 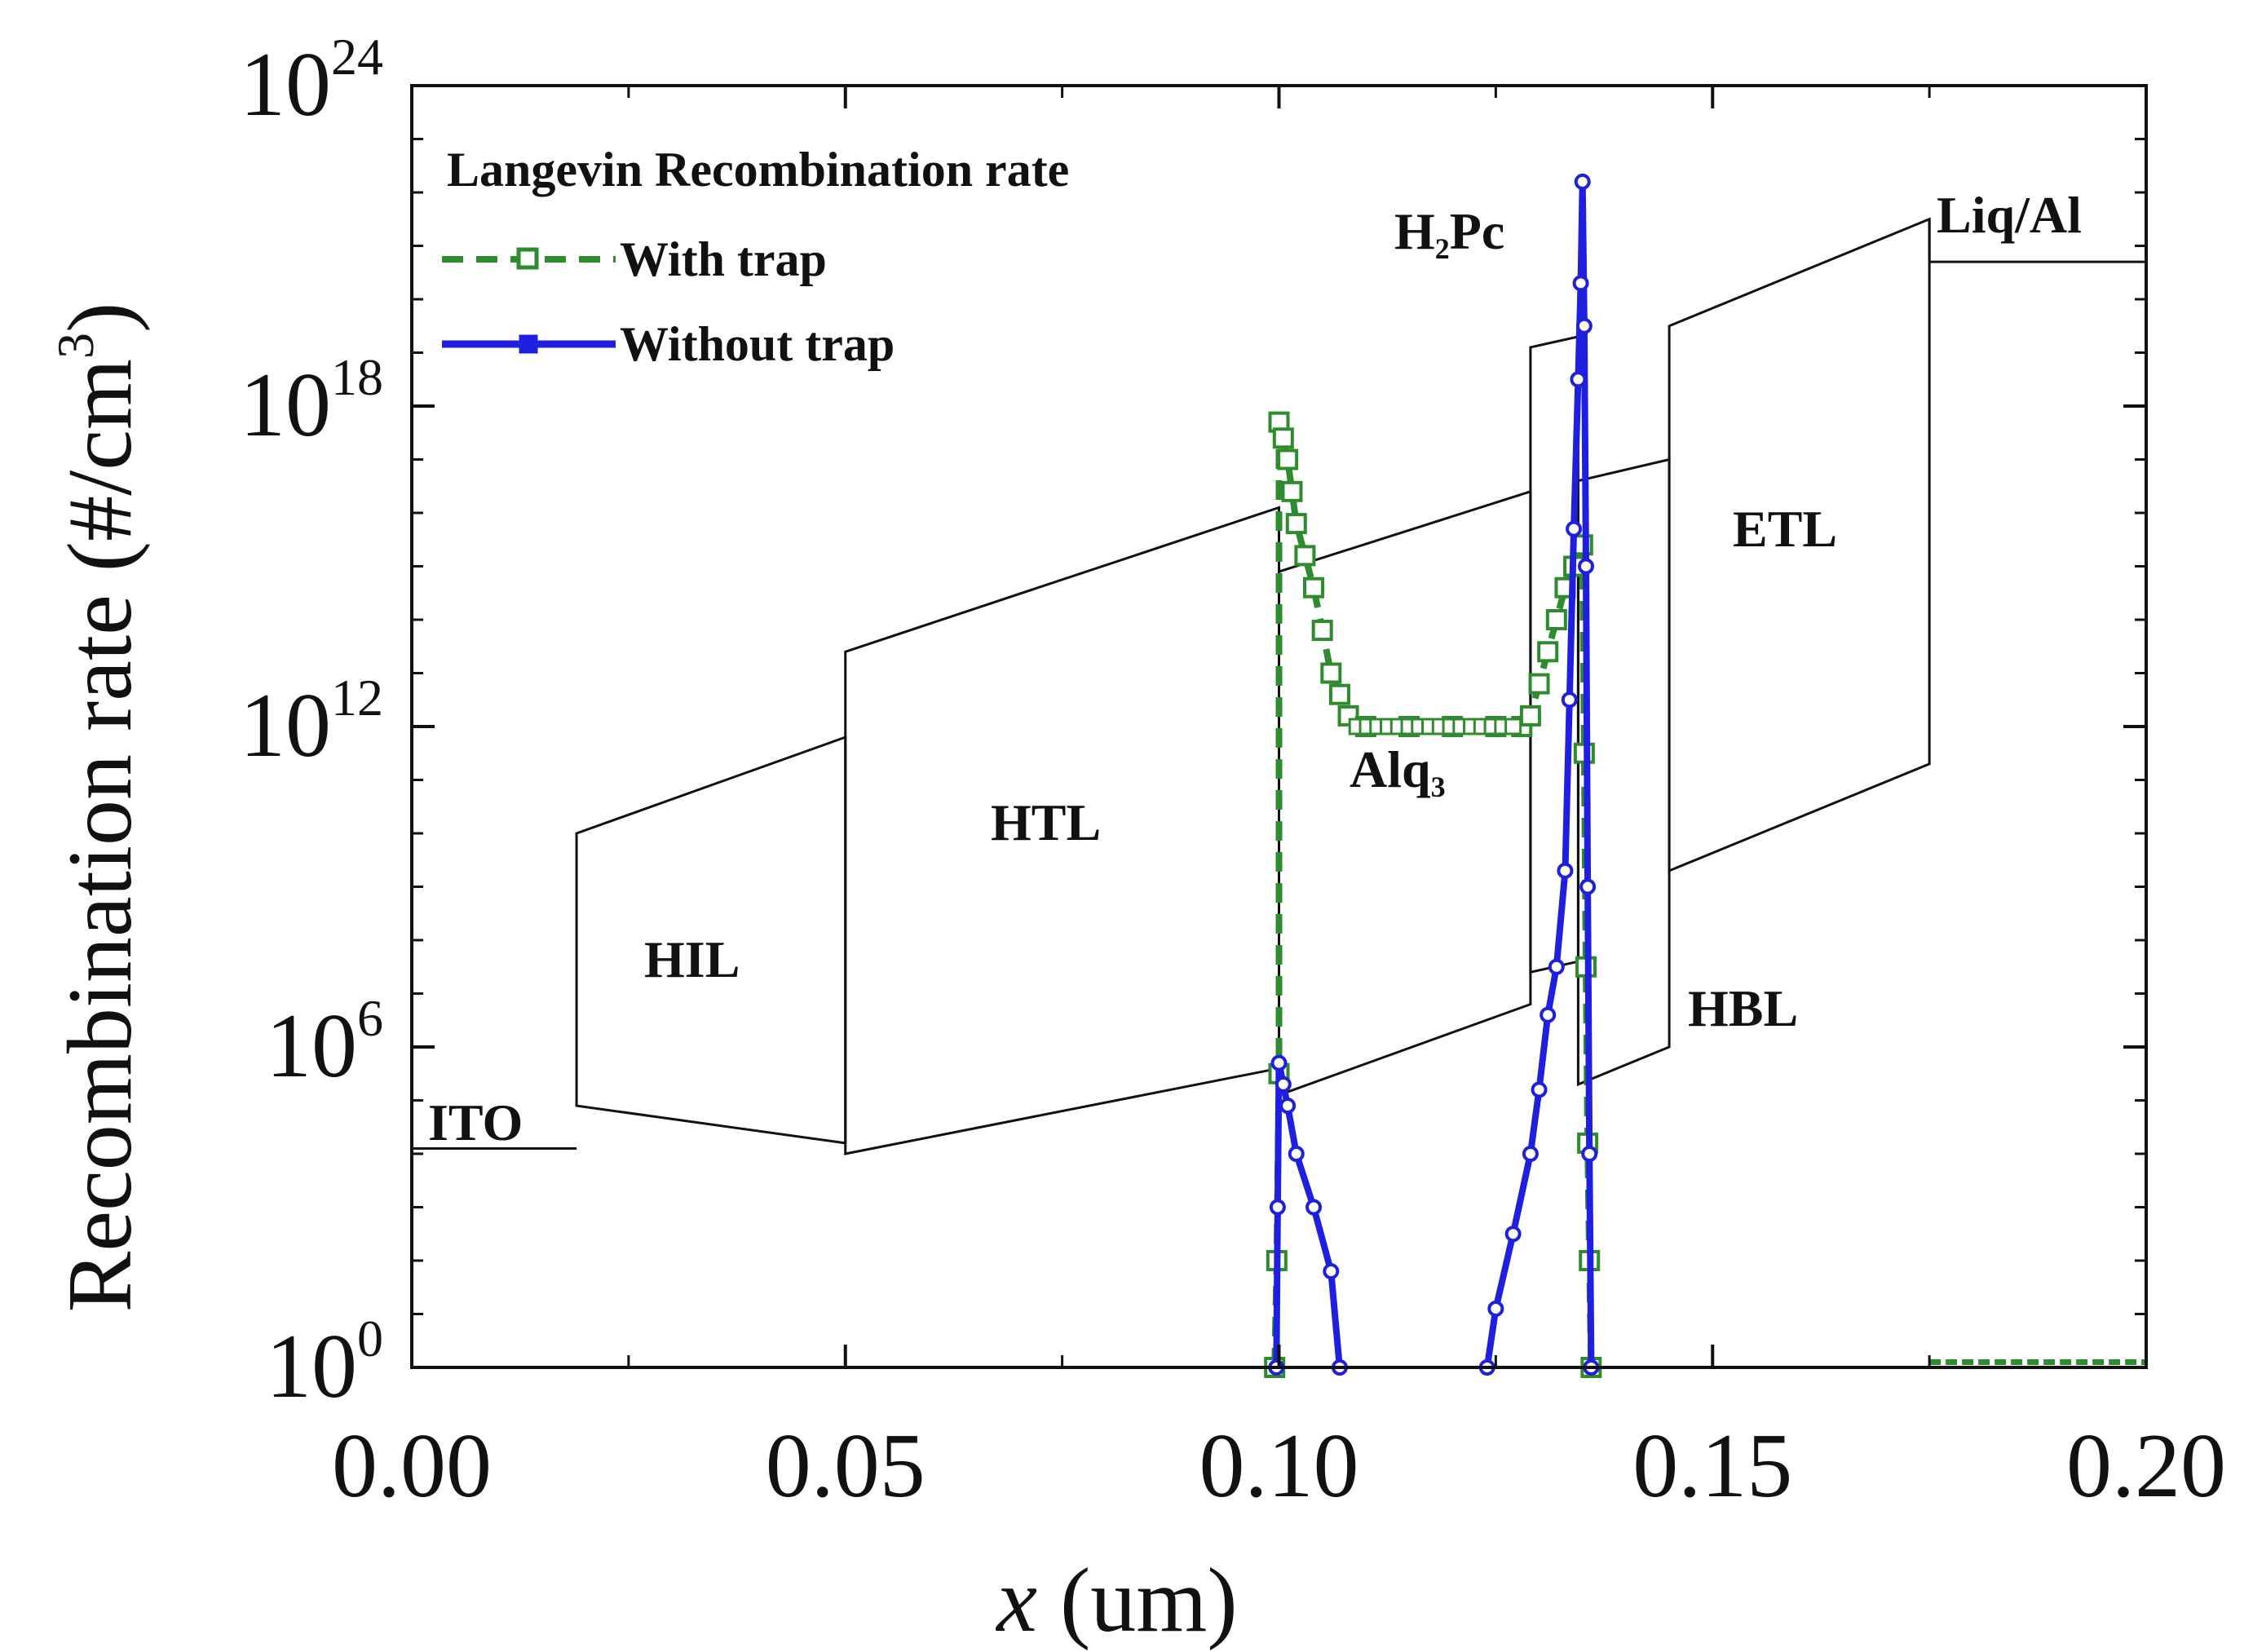 What do you see at coordinates (1414, 231) in the screenshot?
I see `h2pc-h: H` at bounding box center [1414, 231].